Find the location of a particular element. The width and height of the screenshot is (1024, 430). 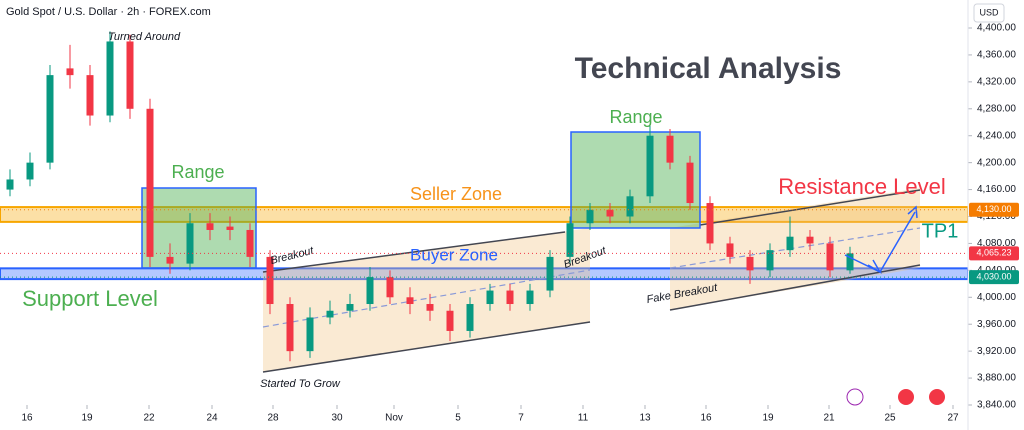

y-tick-label: 4,240.00 is located at coordinates (996, 135).